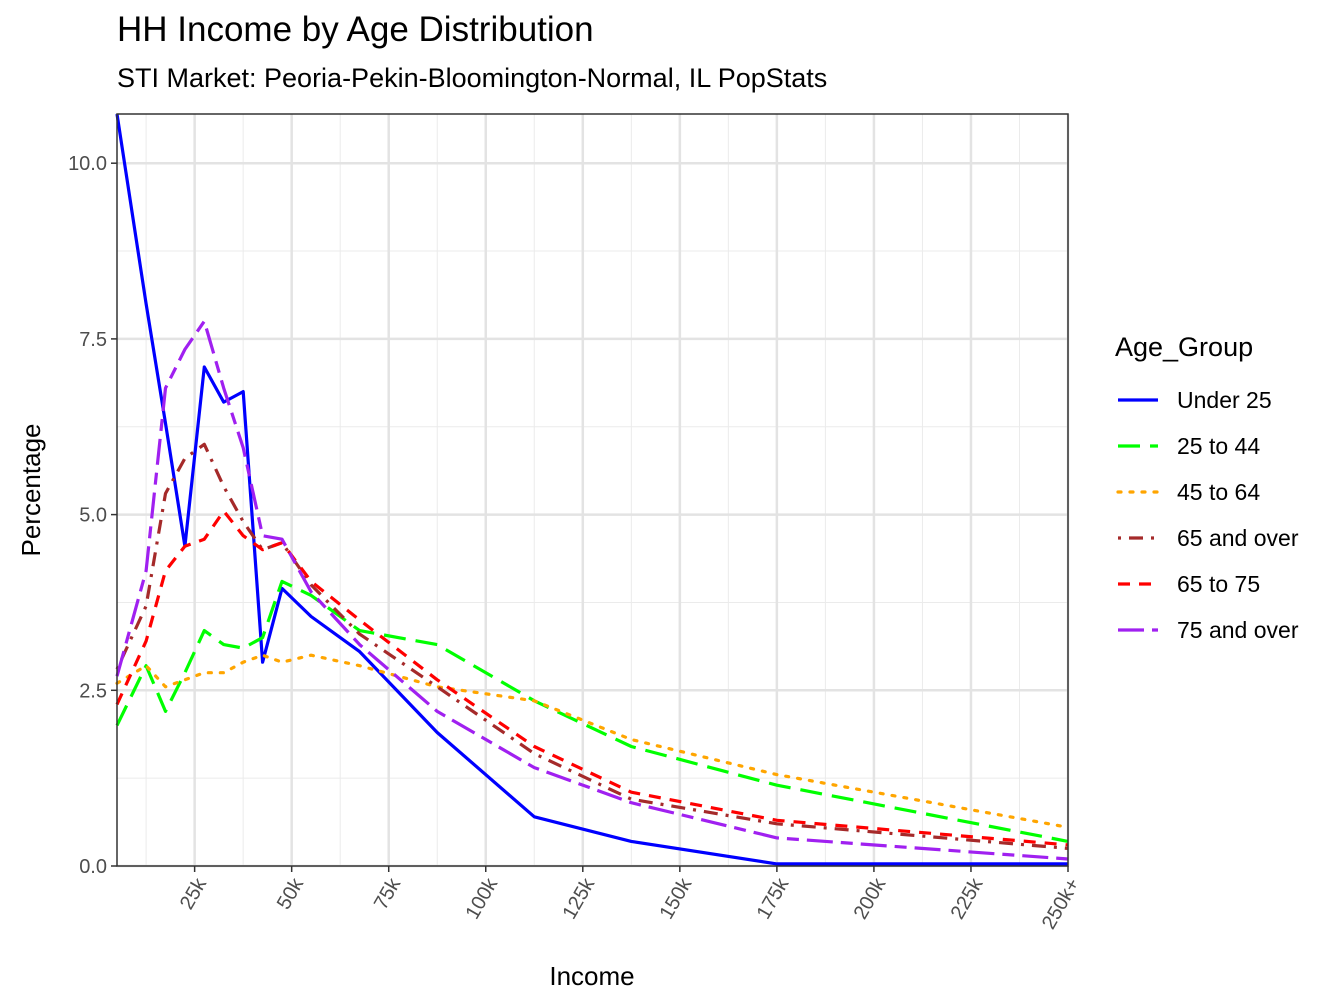 This screenshot has width=1344, height=1008. I want to click on x-tick-label: 25k, so click(194, 894).